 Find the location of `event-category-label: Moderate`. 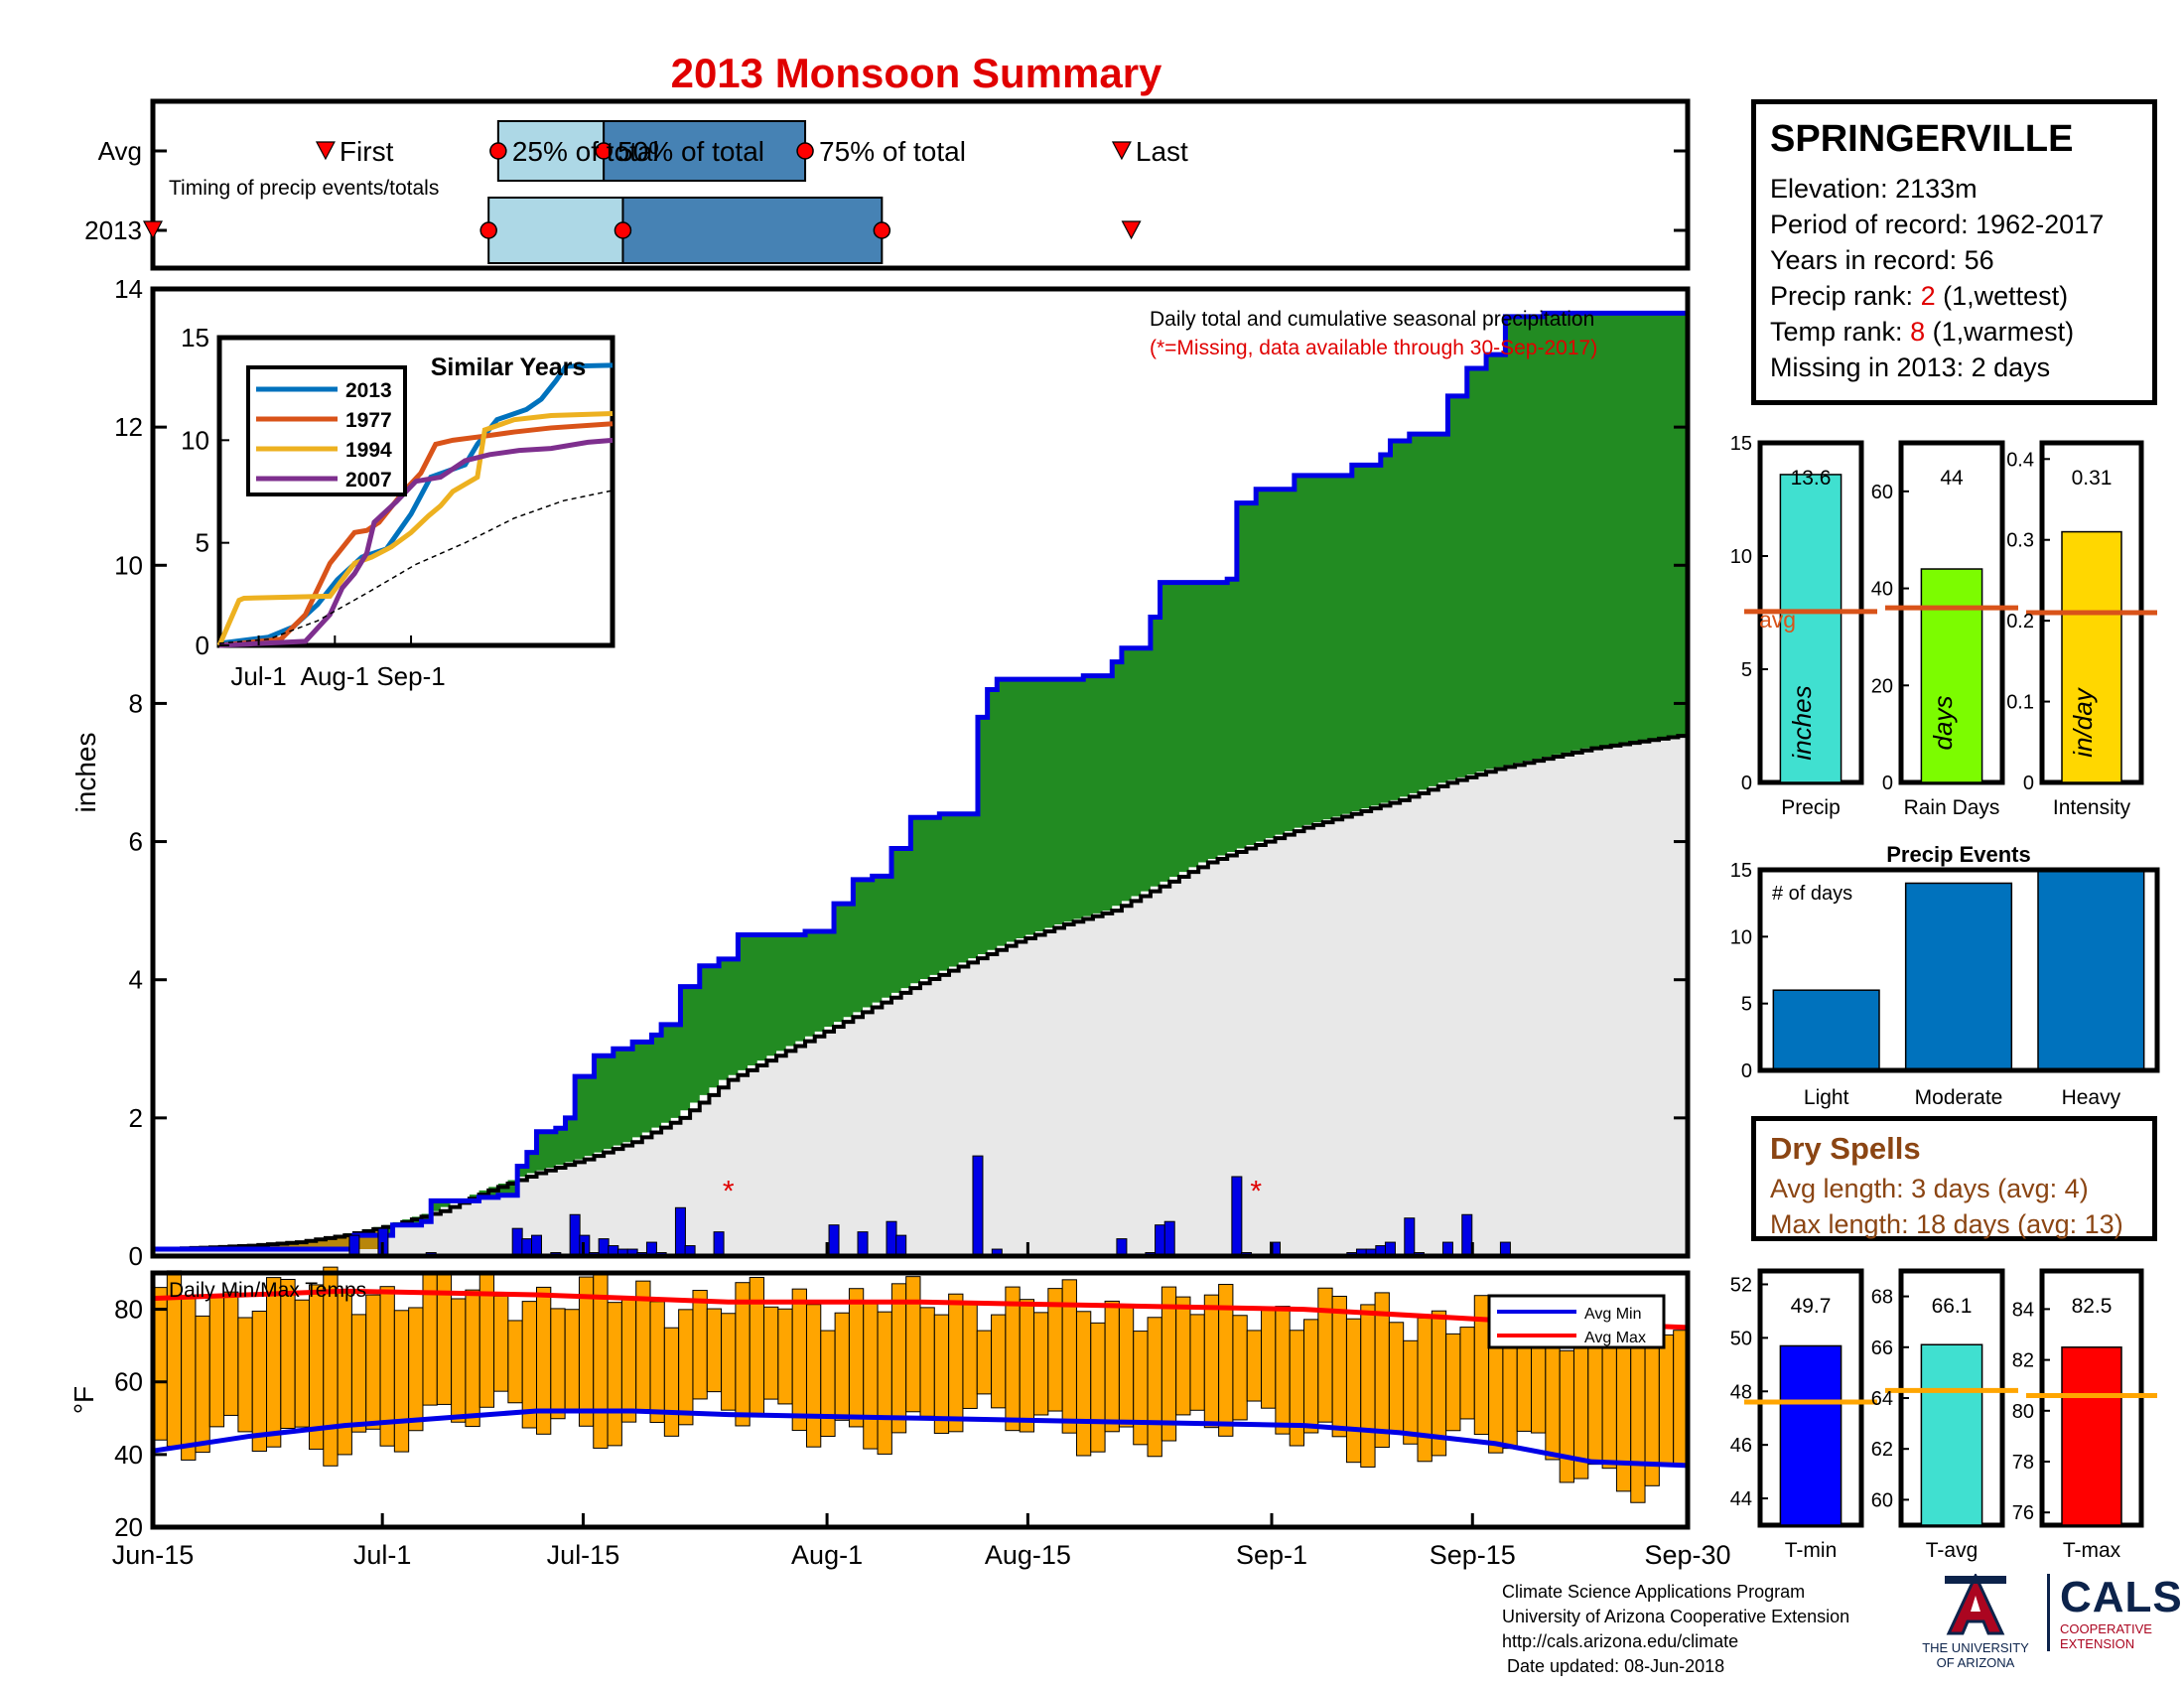

event-category-label: Moderate is located at coordinates (1959, 1097).